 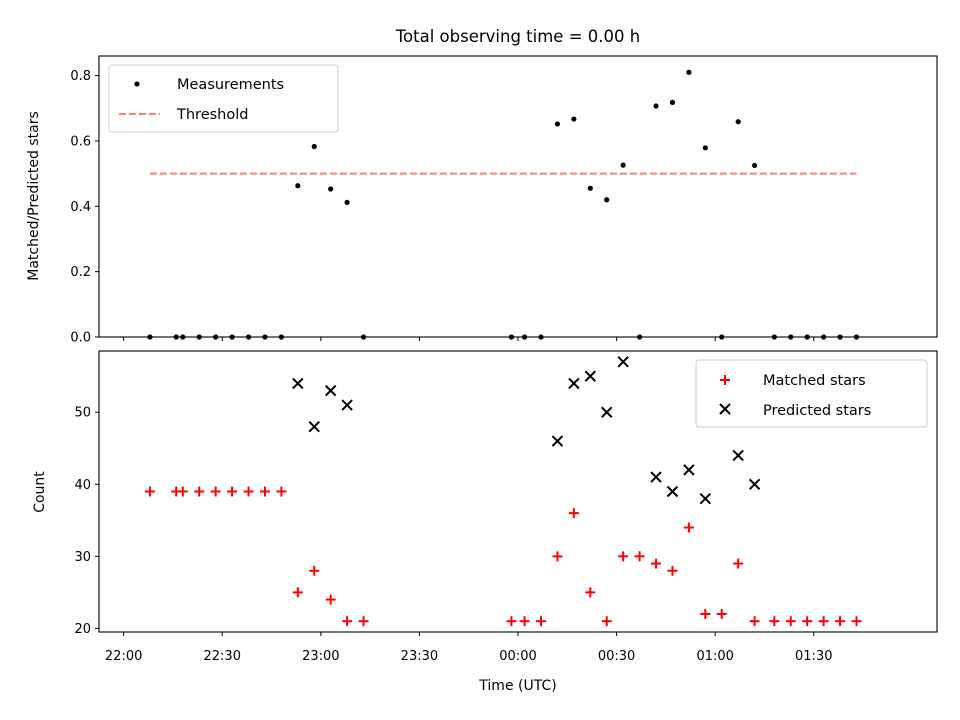 I want to click on x-axis-title: Time (UTC), so click(x=517, y=686).